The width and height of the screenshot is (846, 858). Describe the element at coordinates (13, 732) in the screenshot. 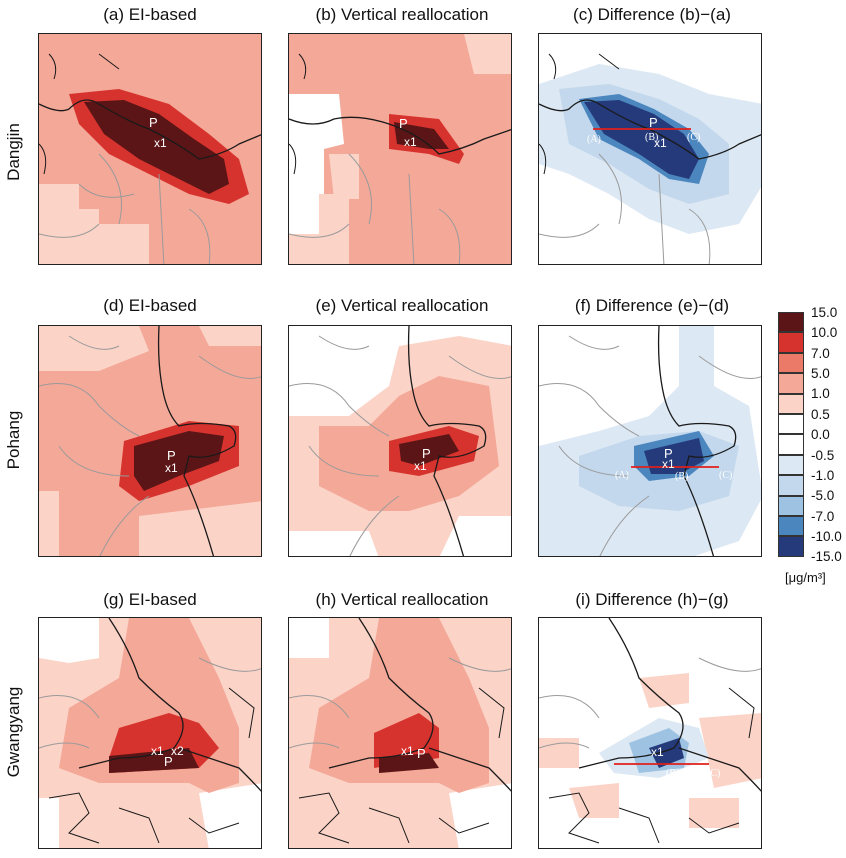

I see `row-label-gwangyang: Gwangyang` at that location.